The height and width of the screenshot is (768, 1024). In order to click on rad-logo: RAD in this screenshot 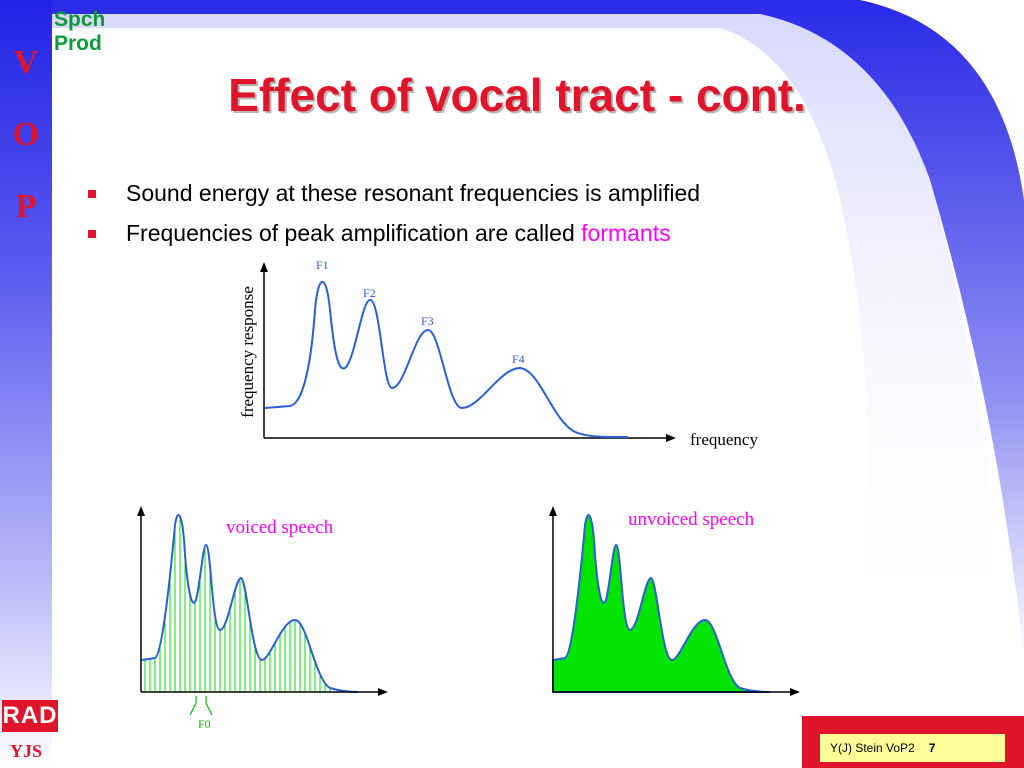, I will do `click(30, 716)`.